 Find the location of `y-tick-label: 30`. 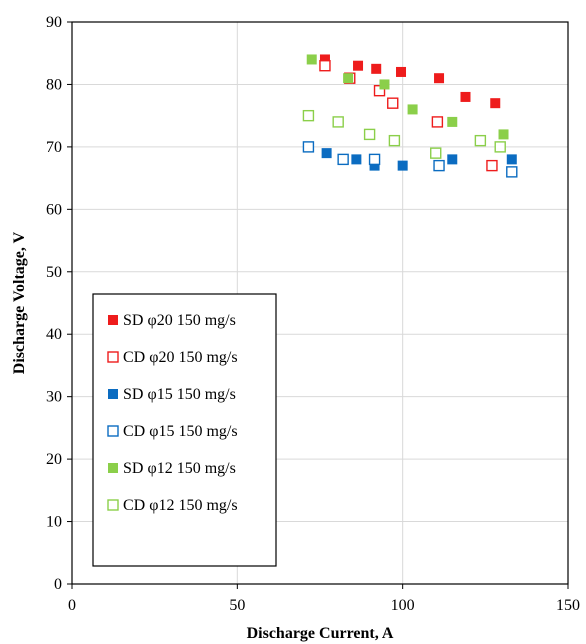

y-tick-label: 30 is located at coordinates (54, 397).